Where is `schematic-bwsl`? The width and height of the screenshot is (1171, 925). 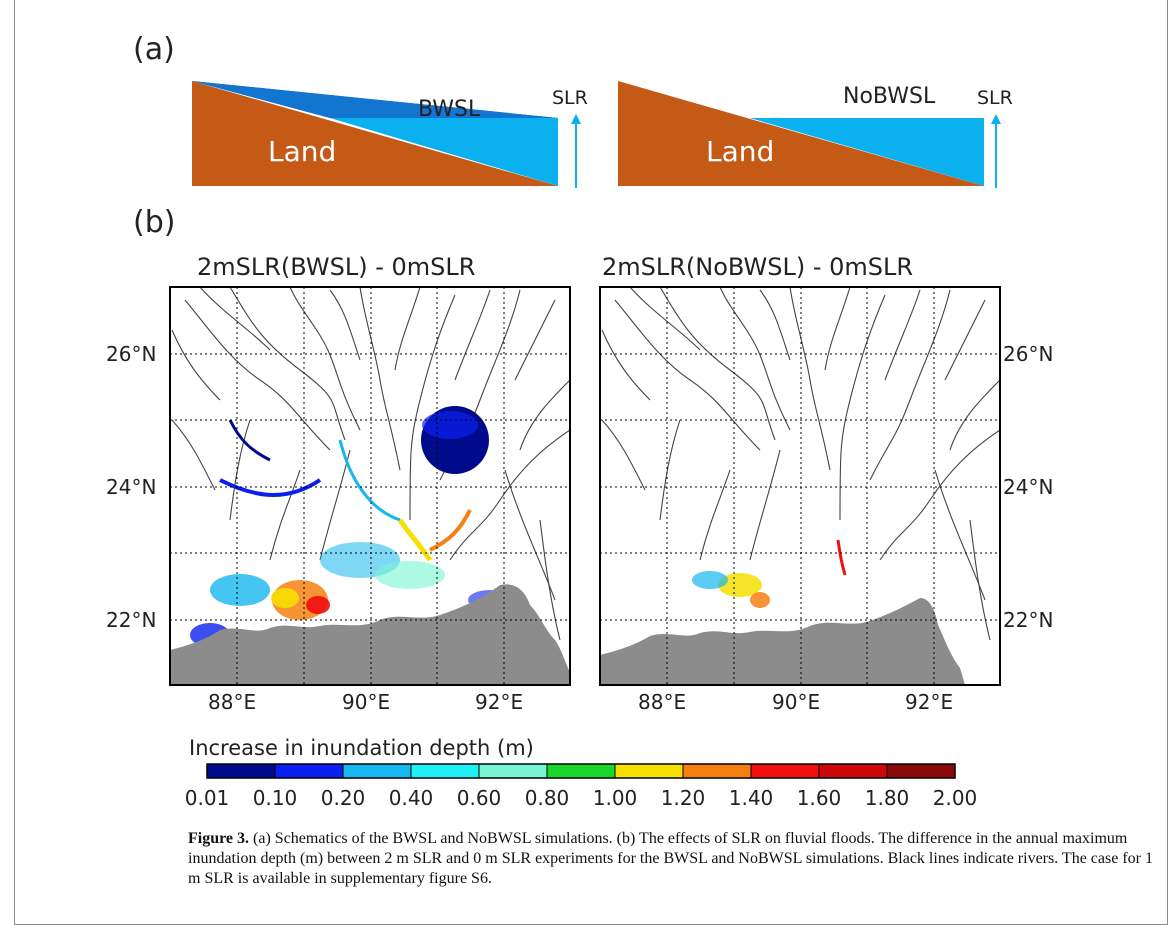
schematic-bwsl is located at coordinates (386, 134).